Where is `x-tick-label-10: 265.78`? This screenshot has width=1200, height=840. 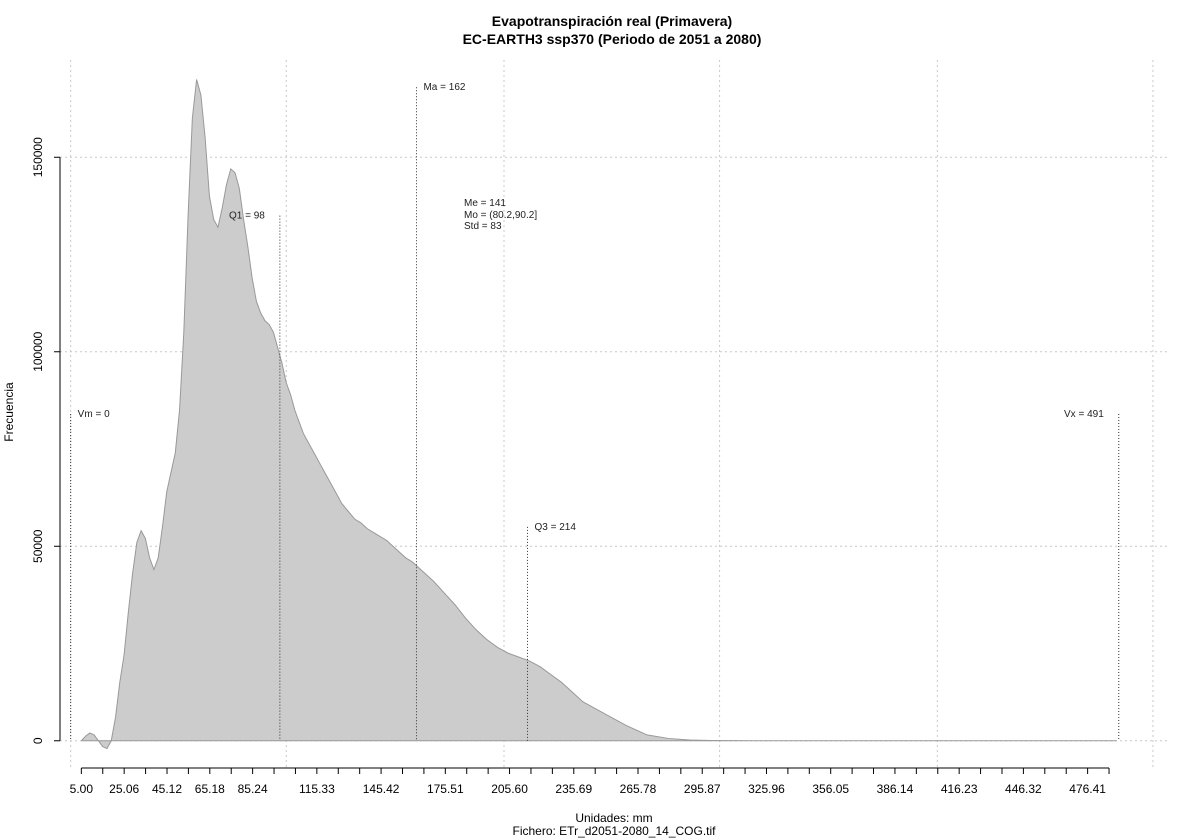 x-tick-label-10: 265.78 is located at coordinates (638, 789).